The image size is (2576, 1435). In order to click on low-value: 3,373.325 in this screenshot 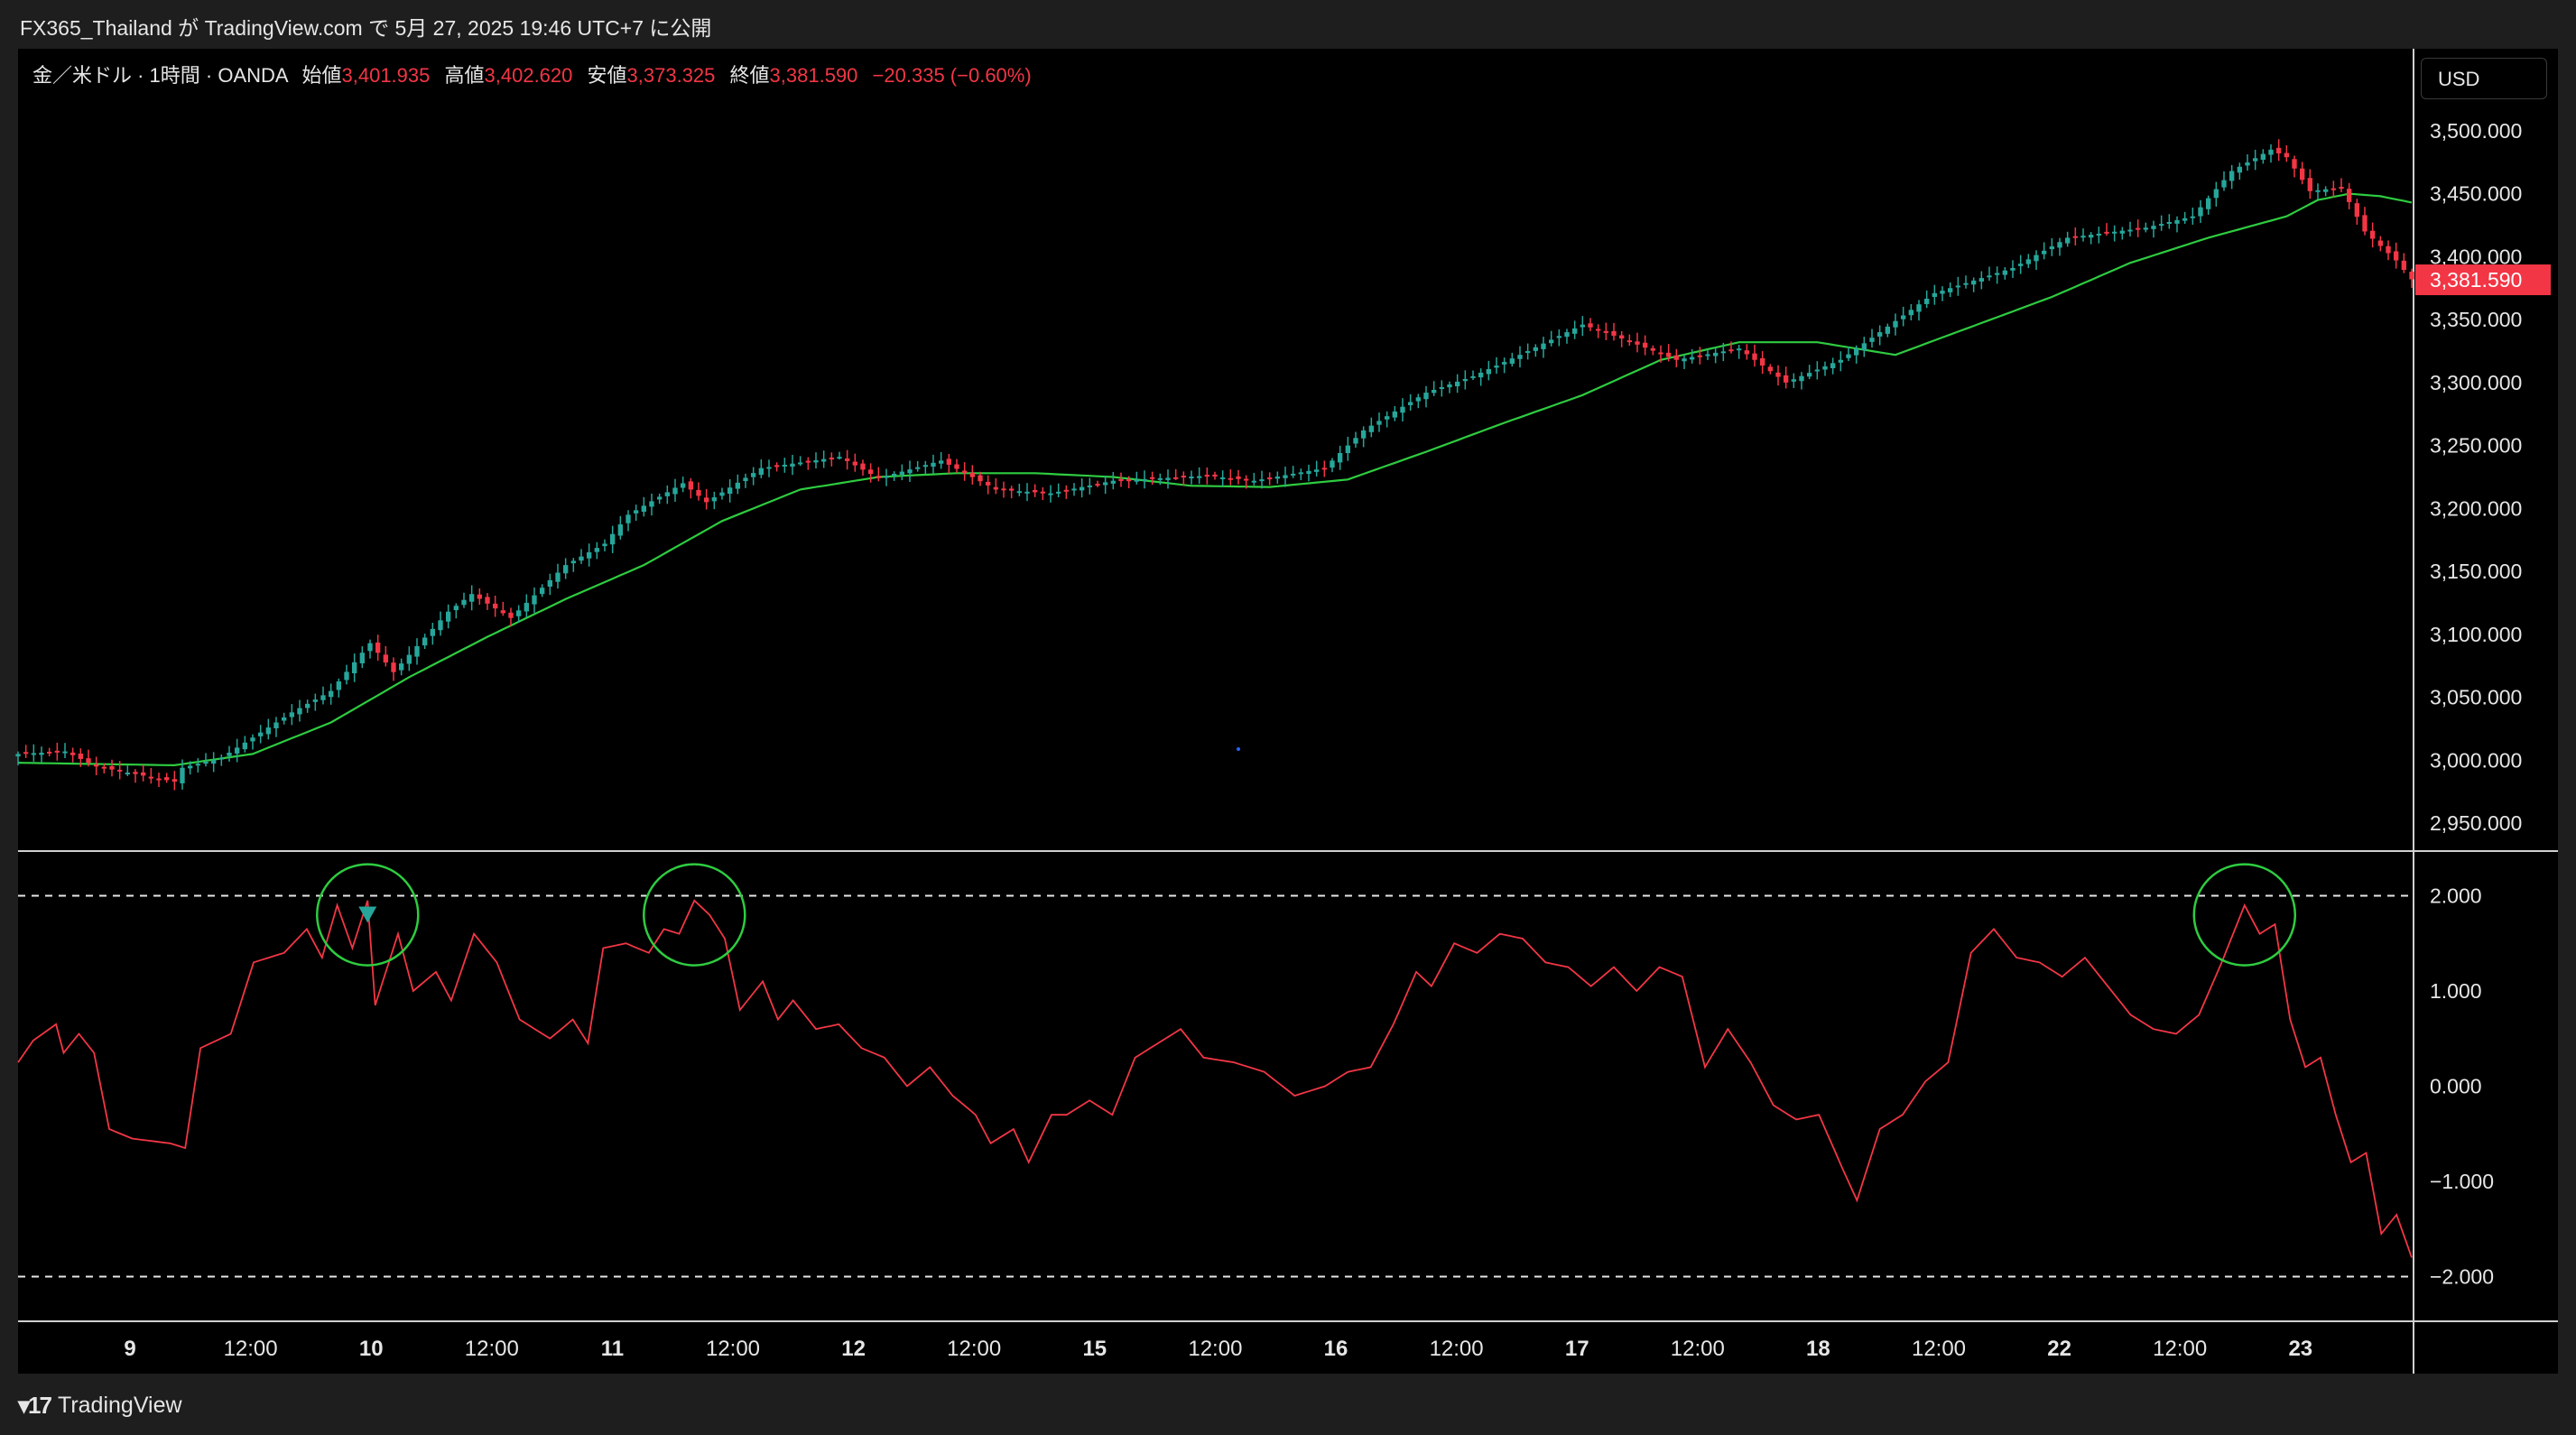, I will do `click(671, 75)`.